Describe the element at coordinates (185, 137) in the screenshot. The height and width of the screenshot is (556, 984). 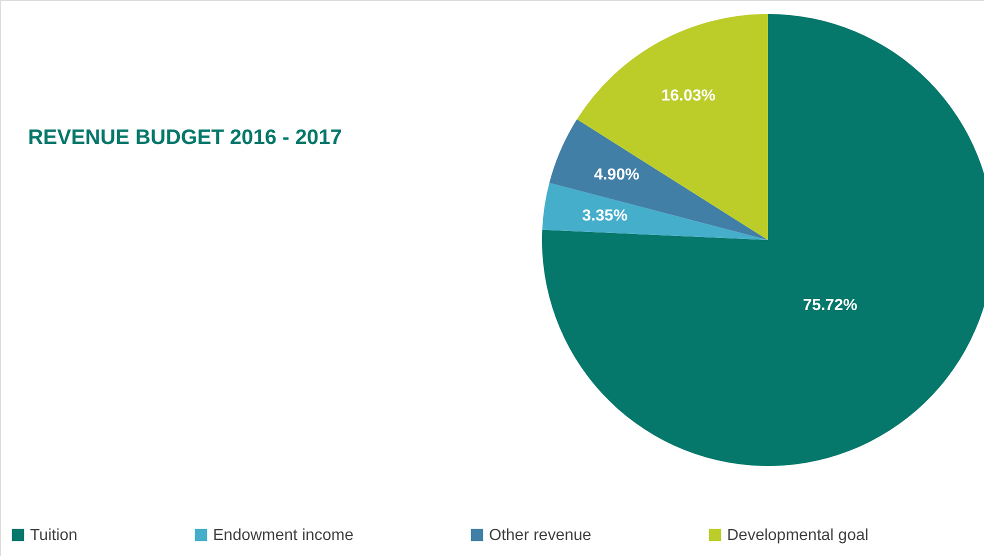
I see `text: REVENUE BUDGET 2016 - 2017` at that location.